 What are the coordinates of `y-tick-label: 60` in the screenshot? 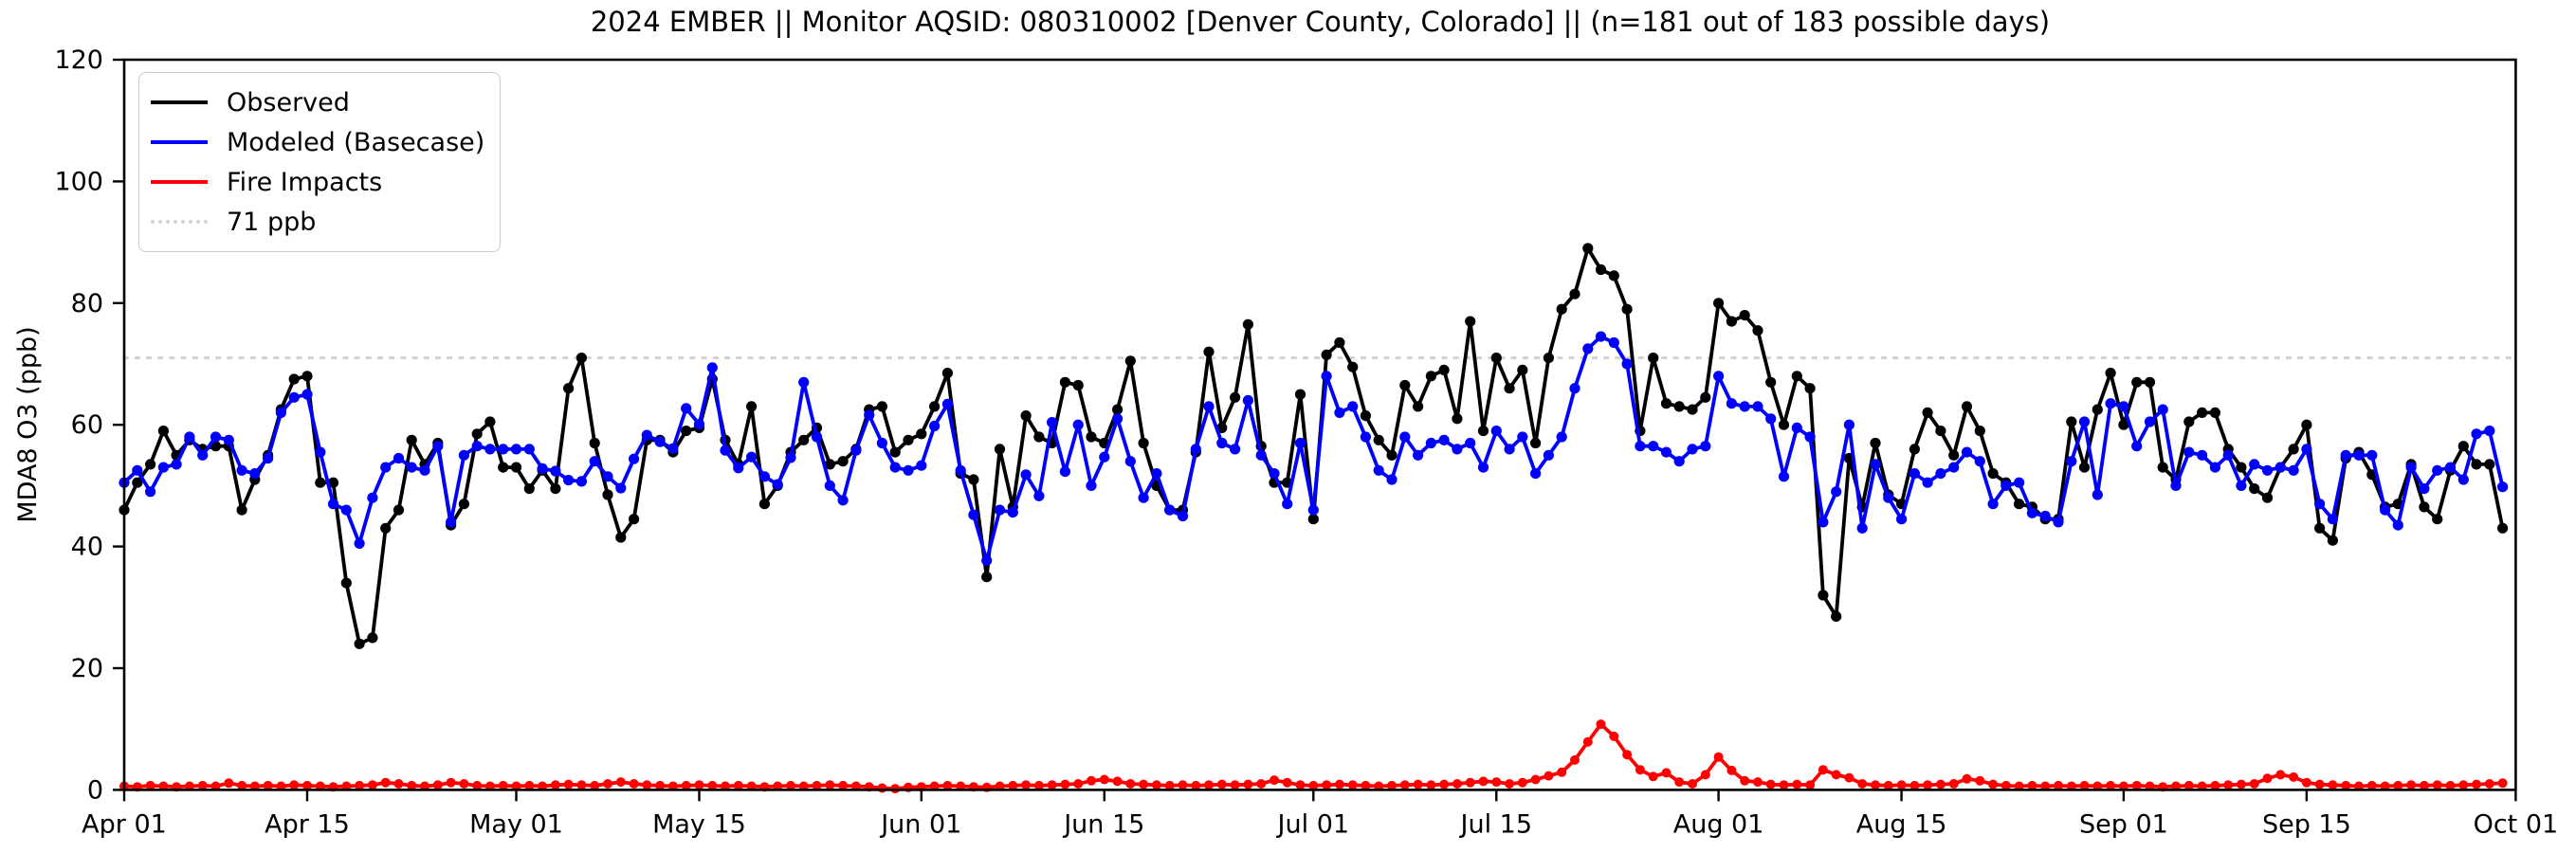 It's located at (87, 425).